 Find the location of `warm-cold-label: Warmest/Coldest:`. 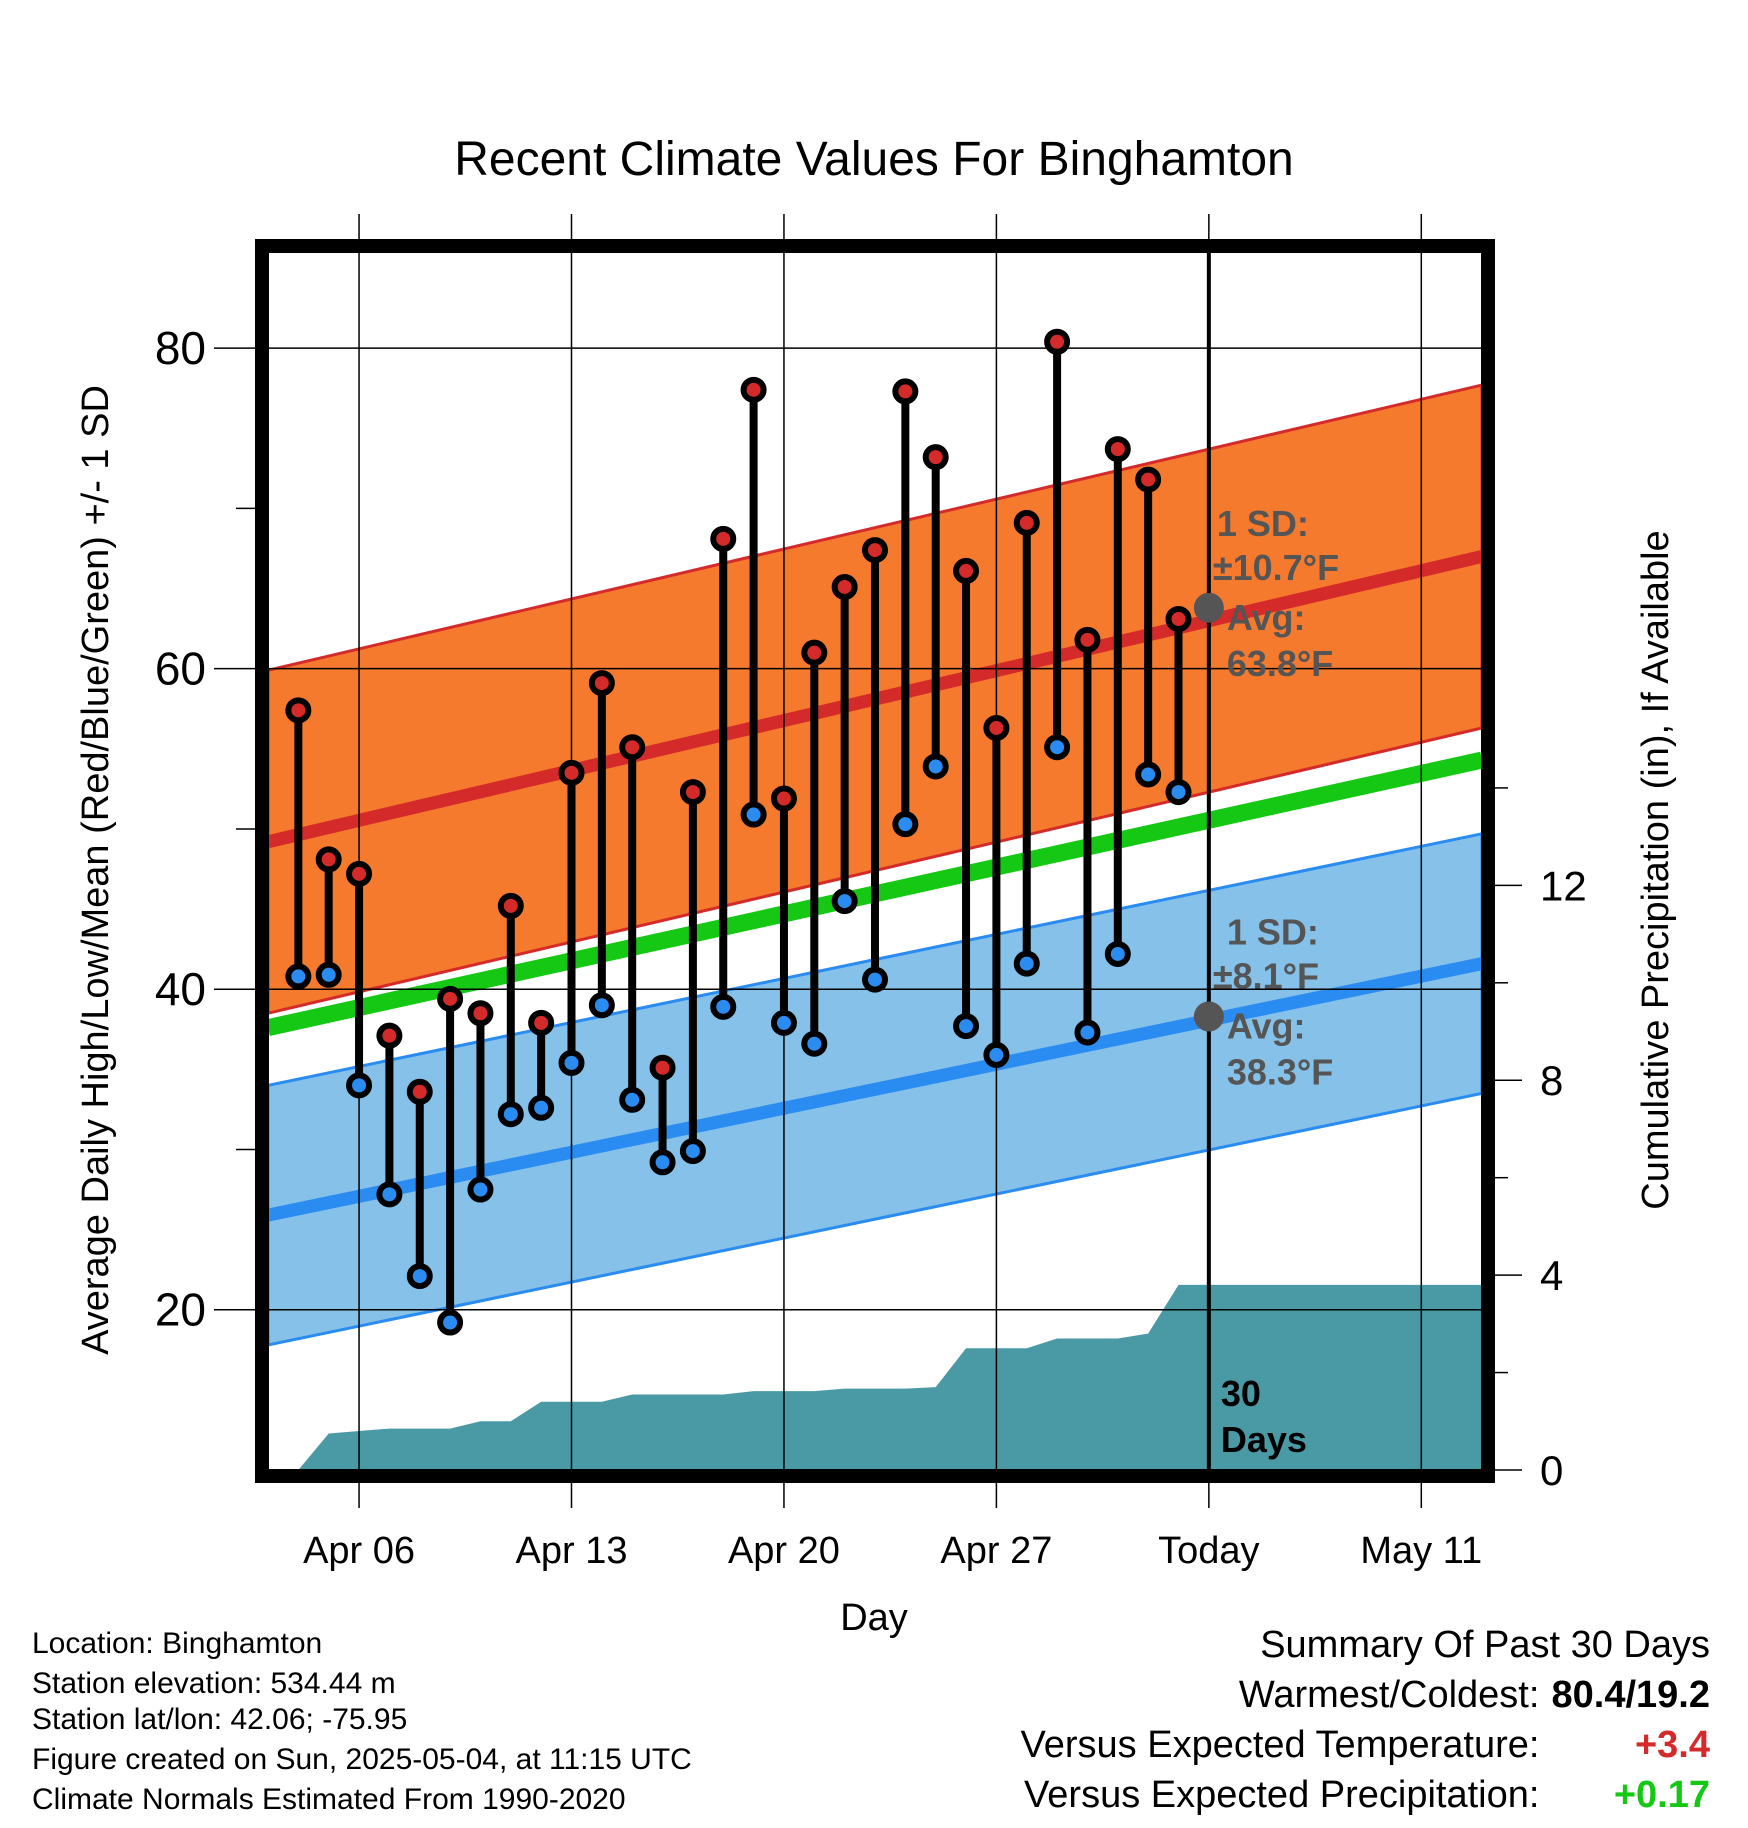

warm-cold-label: Warmest/Coldest: is located at coordinates (1389, 1695).